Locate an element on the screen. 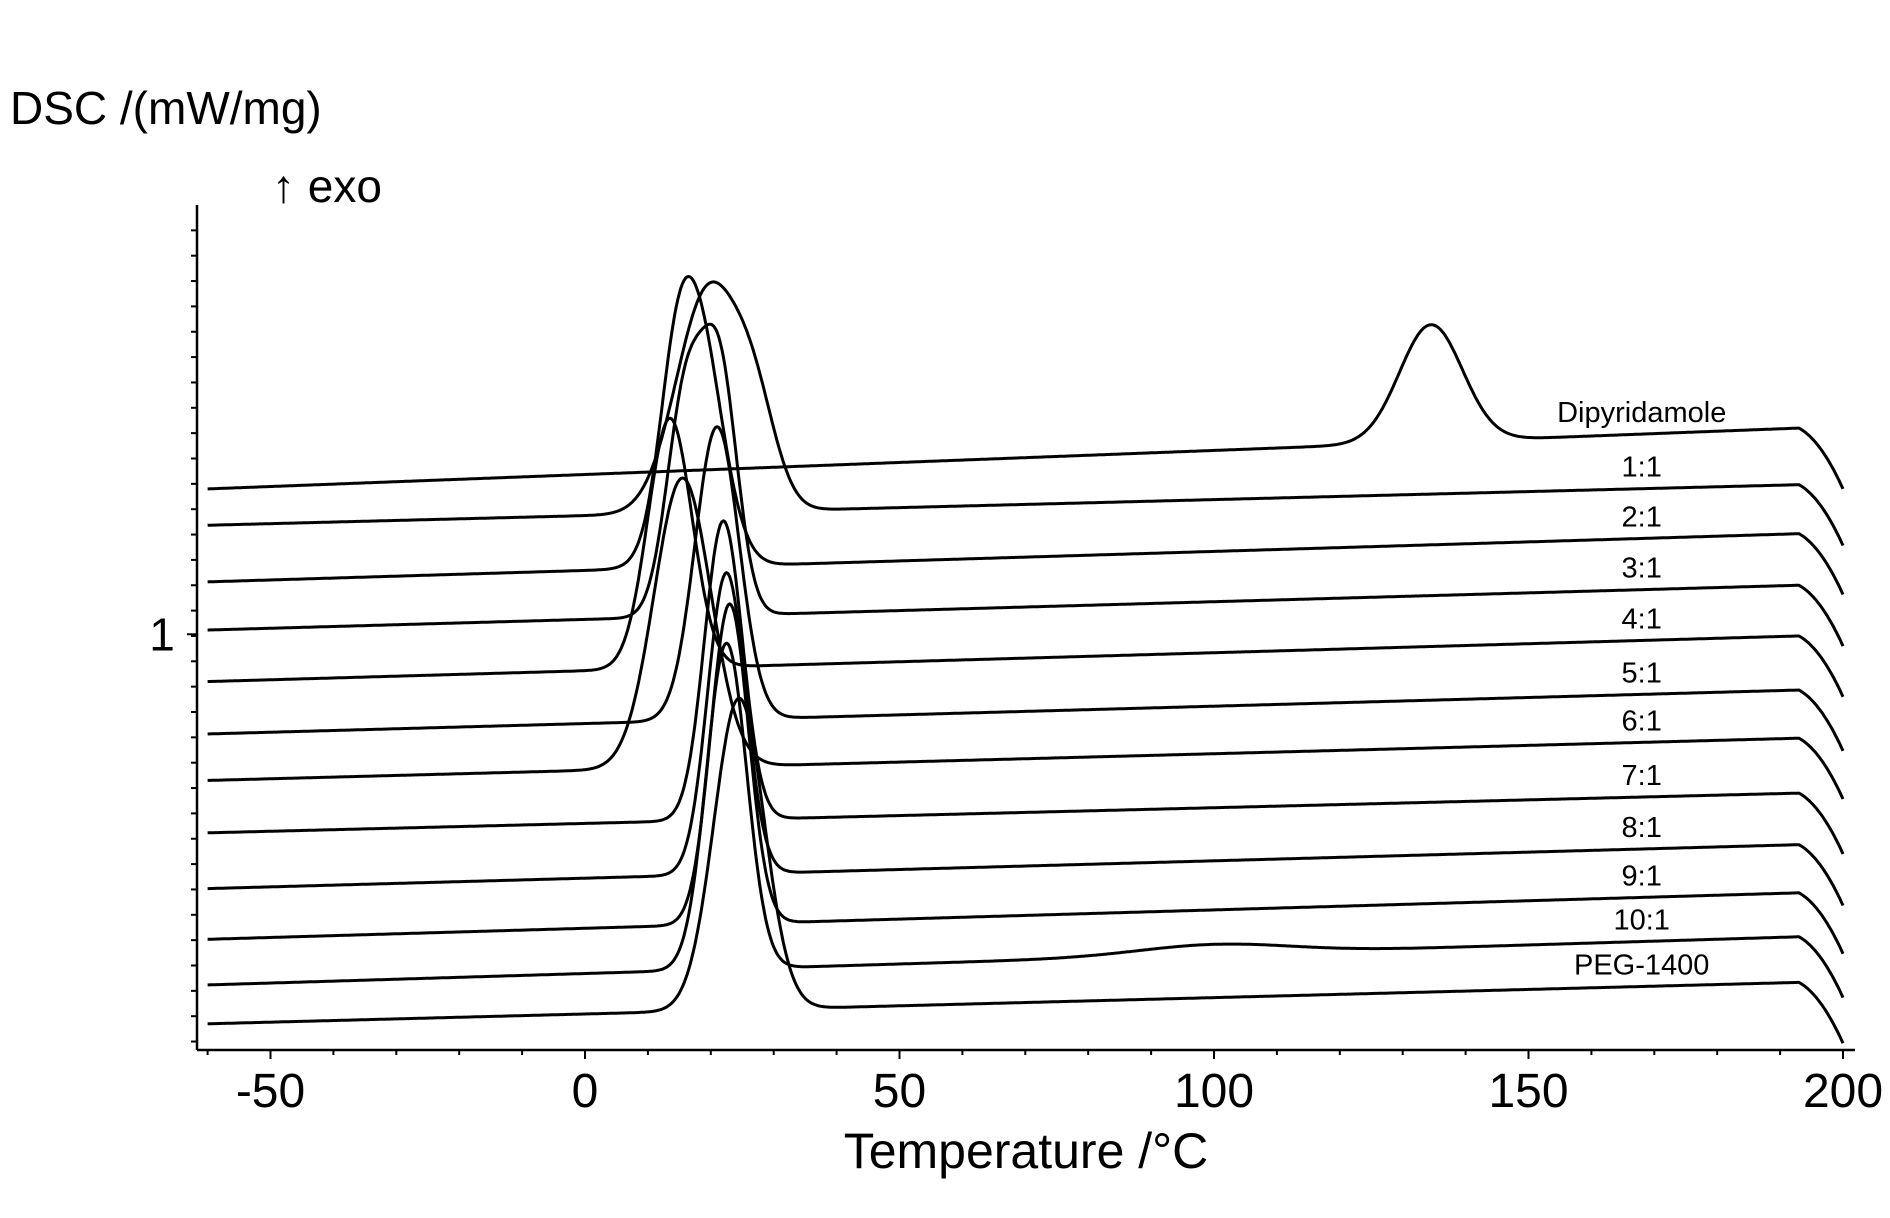 The image size is (1890, 1218). series-label: 5:1 is located at coordinates (1642, 673).